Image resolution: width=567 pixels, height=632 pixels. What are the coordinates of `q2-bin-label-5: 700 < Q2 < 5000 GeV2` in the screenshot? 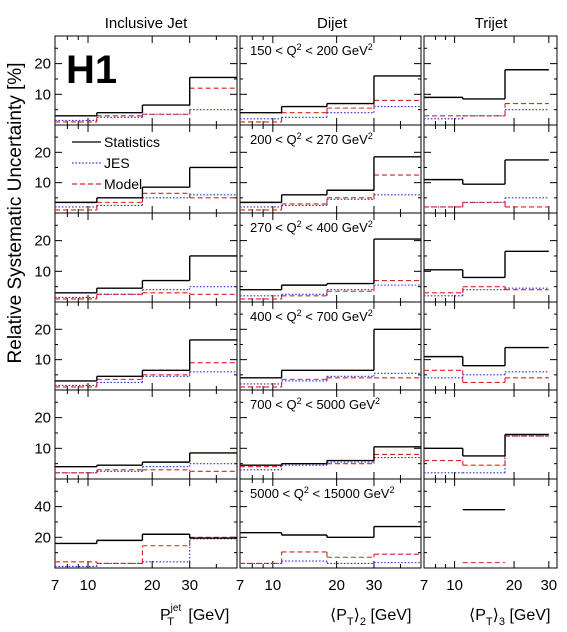 It's located at (315, 404).